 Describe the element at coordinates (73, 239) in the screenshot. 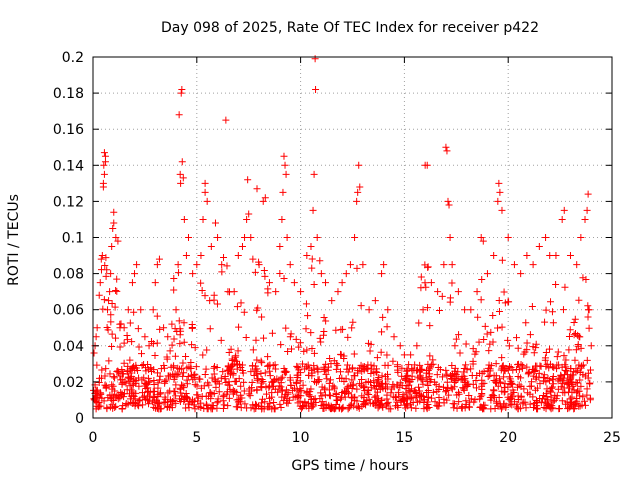

I see `y-tick-label: 0.1` at that location.